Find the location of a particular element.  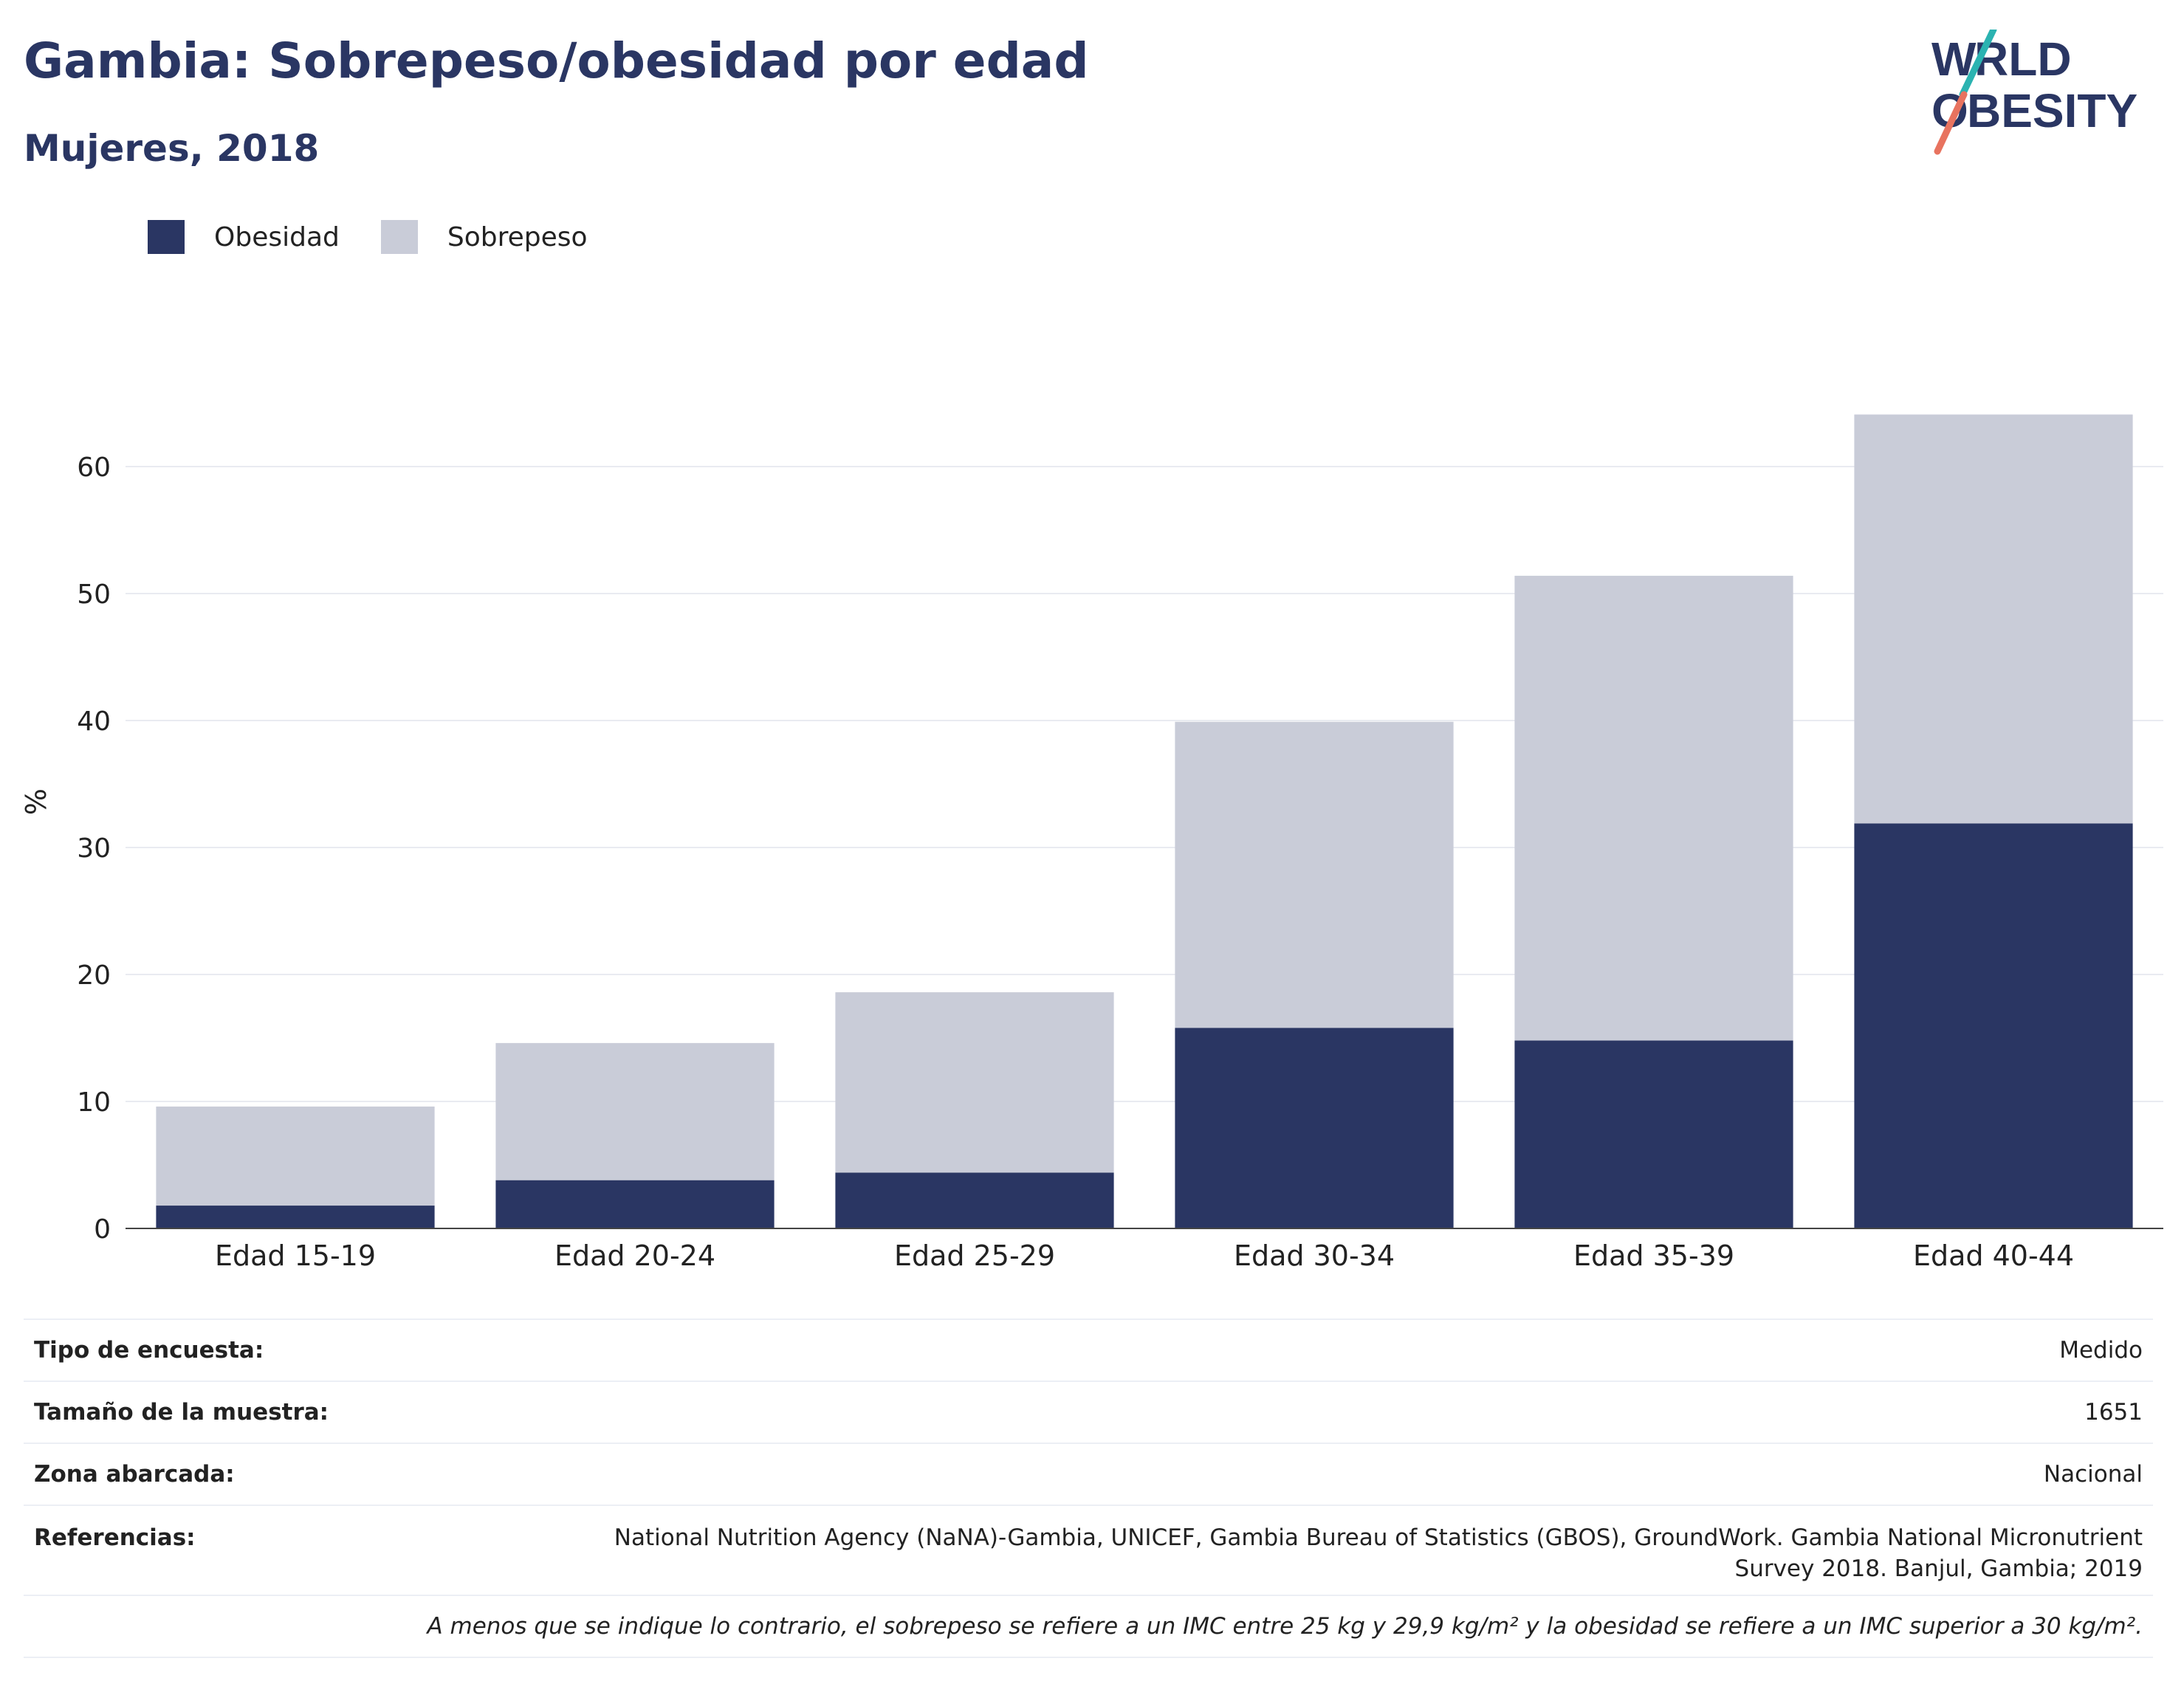

y-tick-label: 0 is located at coordinates (103, 1229).